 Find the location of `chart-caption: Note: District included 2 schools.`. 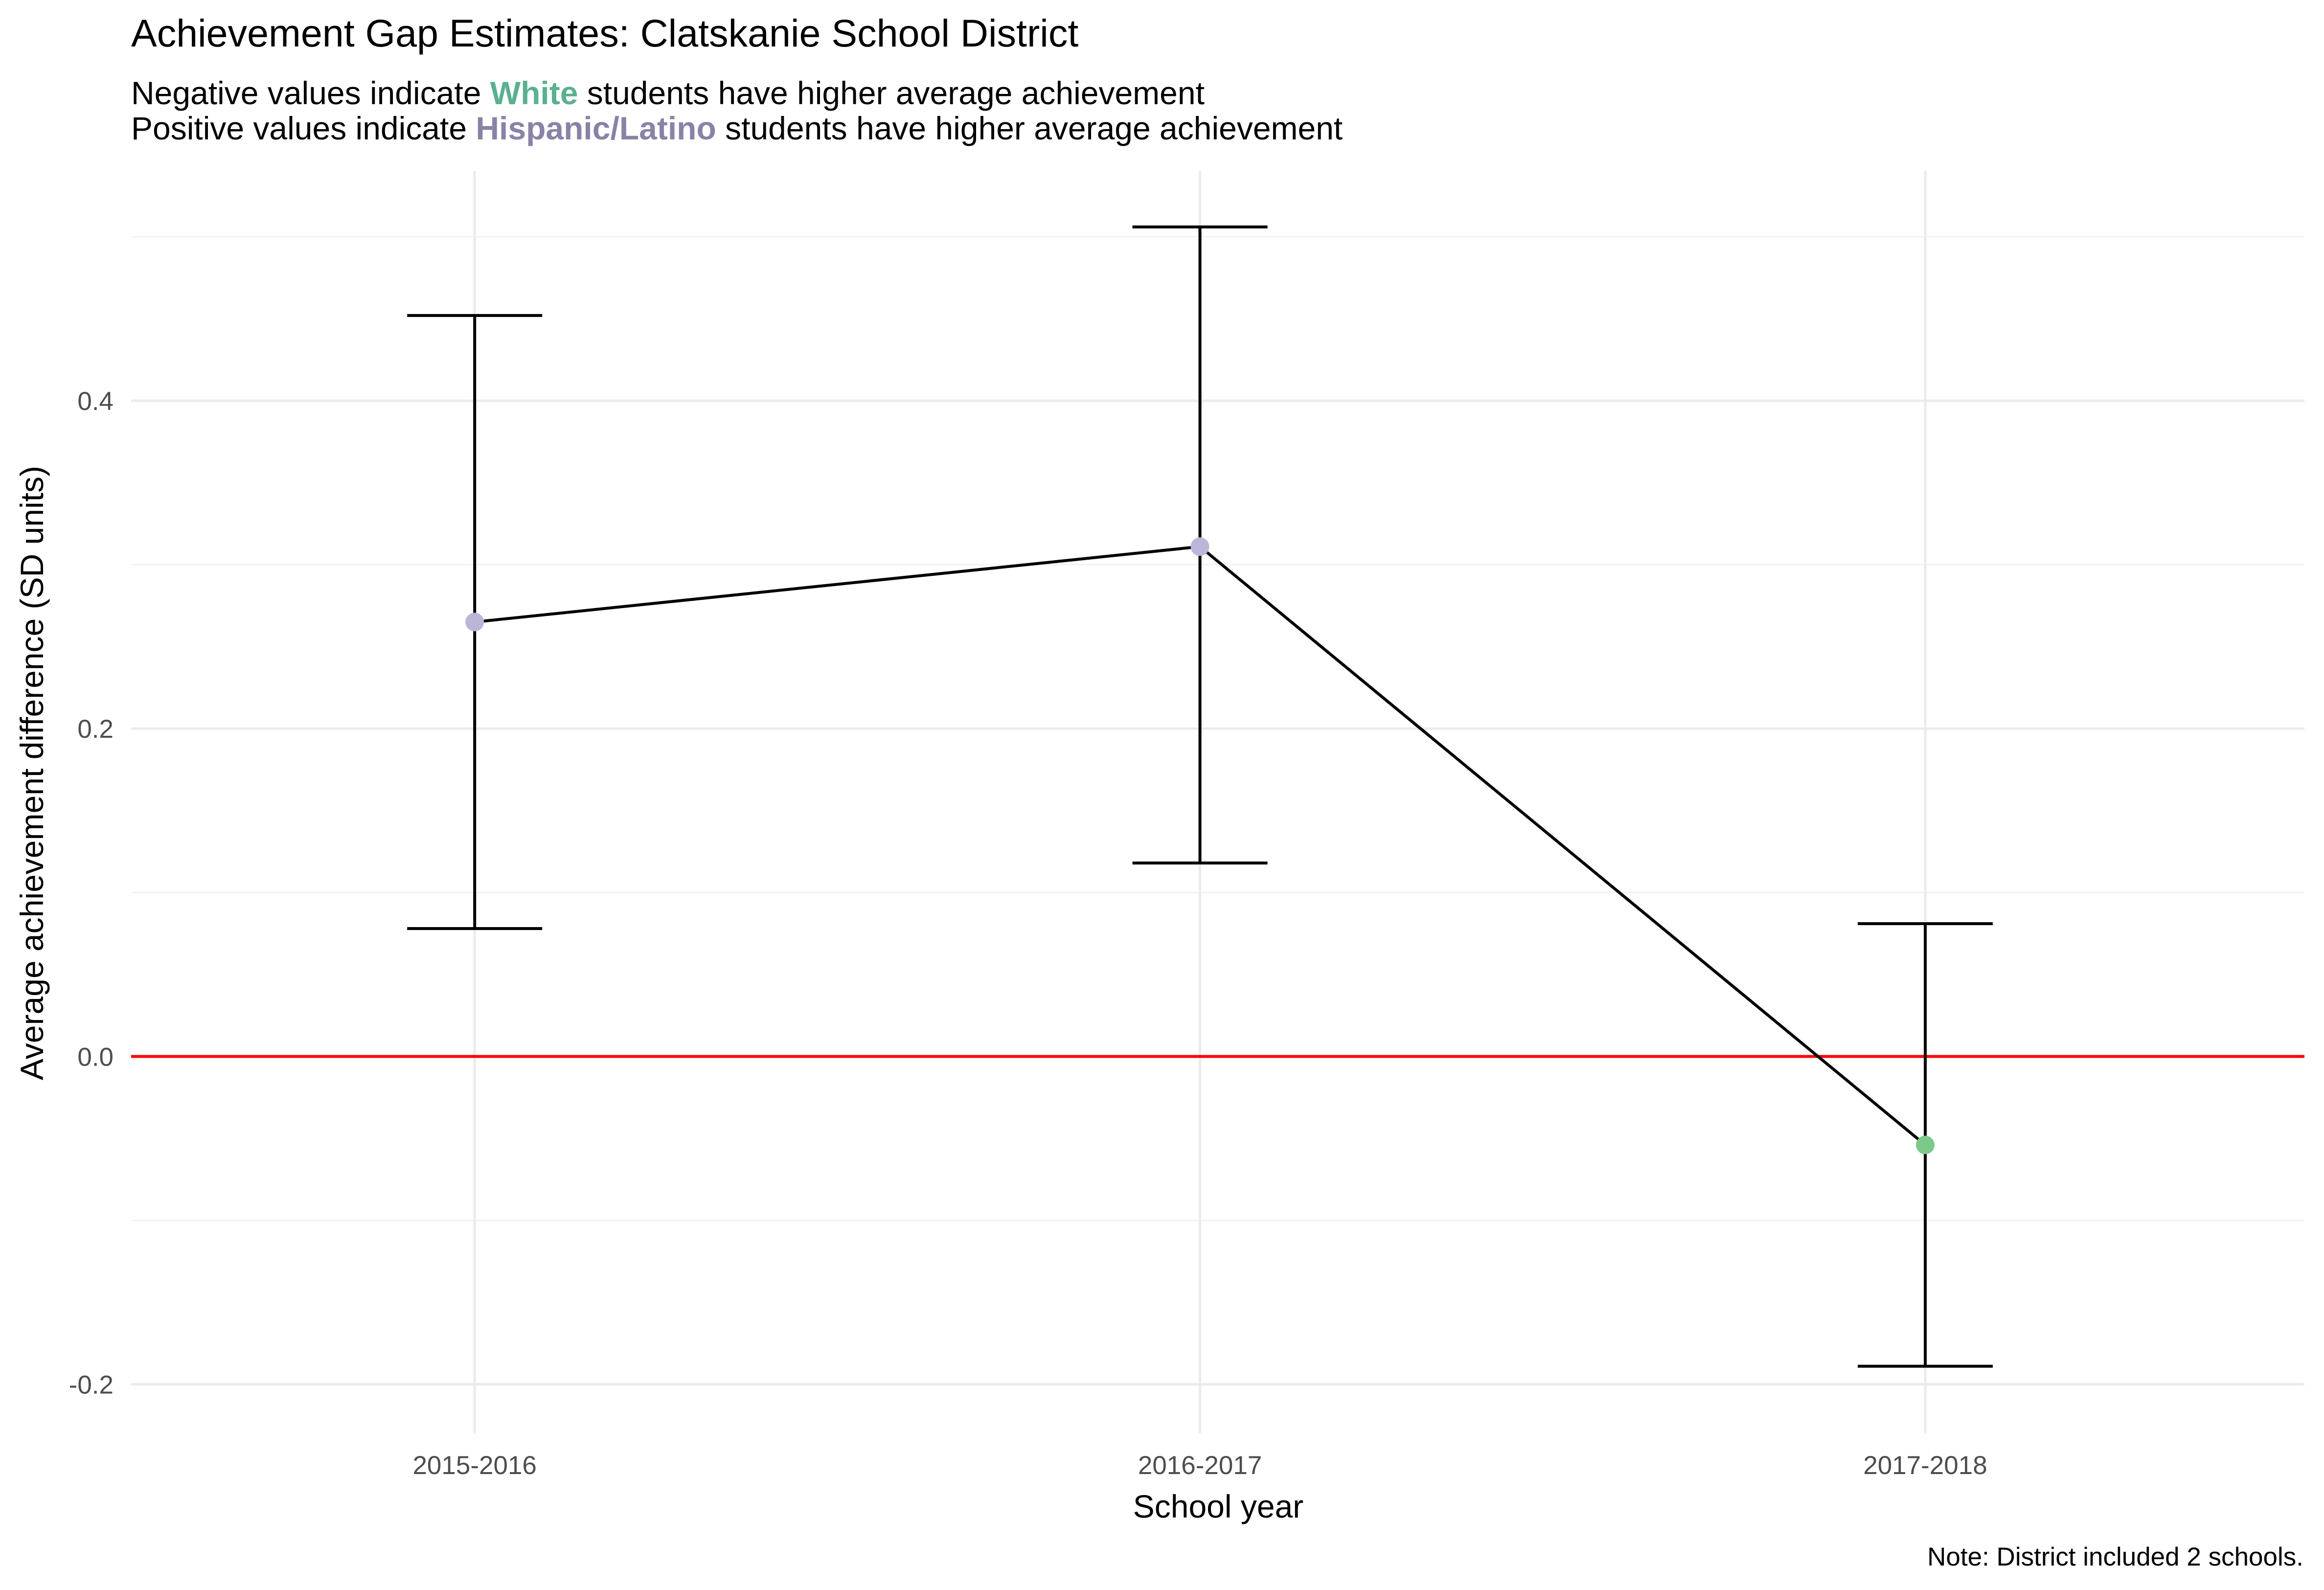

chart-caption: Note: District included 2 schools. is located at coordinates (2115, 1557).